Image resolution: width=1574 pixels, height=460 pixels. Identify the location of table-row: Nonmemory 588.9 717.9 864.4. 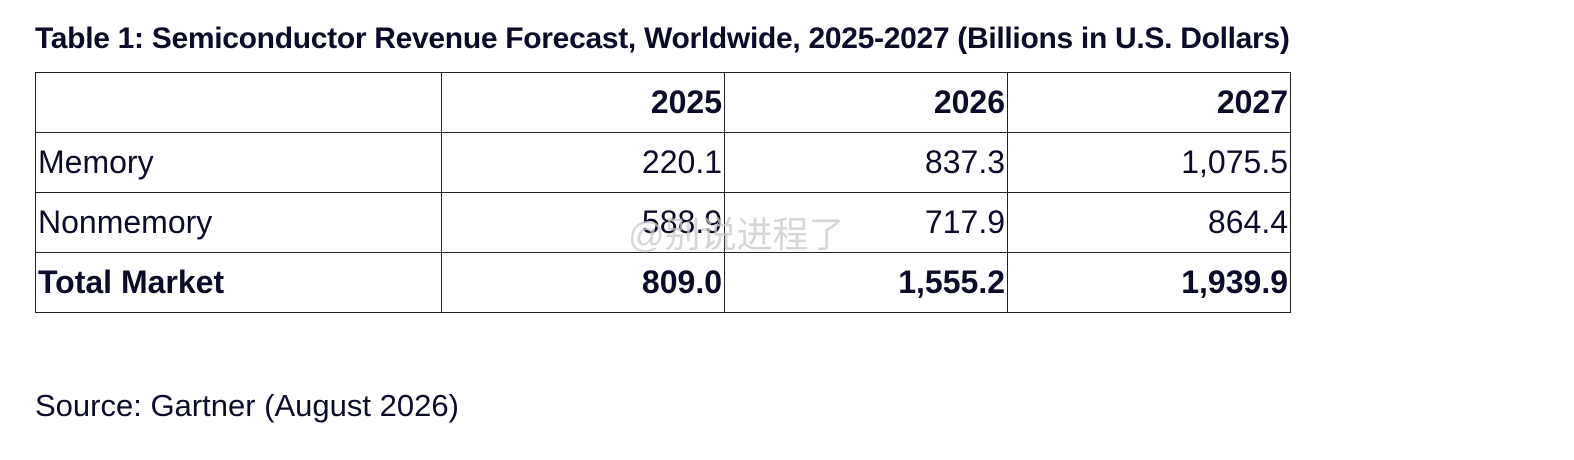
(663, 222).